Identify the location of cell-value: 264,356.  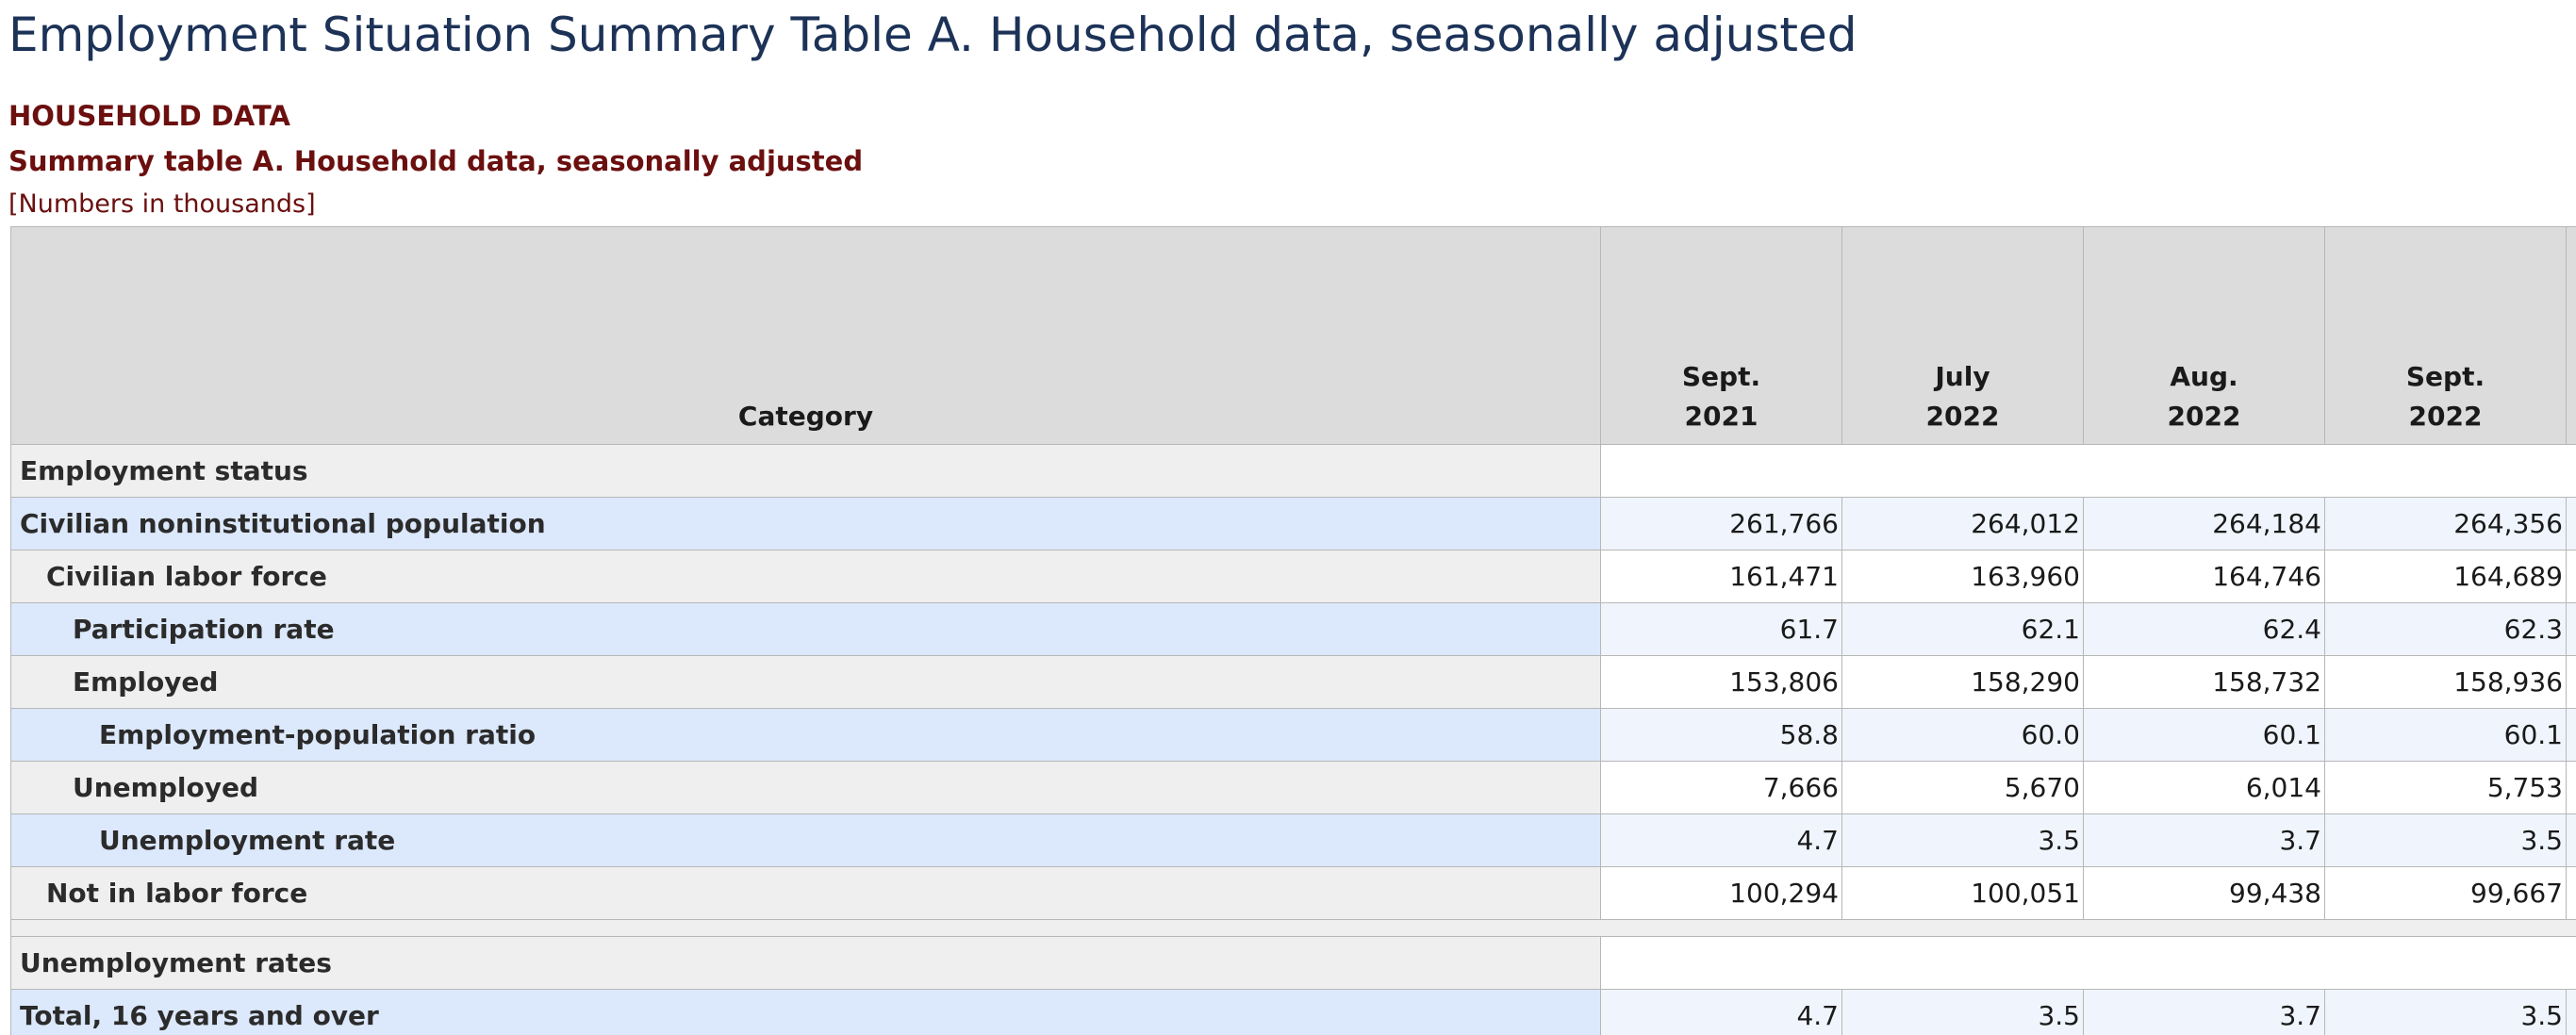
(2445, 524).